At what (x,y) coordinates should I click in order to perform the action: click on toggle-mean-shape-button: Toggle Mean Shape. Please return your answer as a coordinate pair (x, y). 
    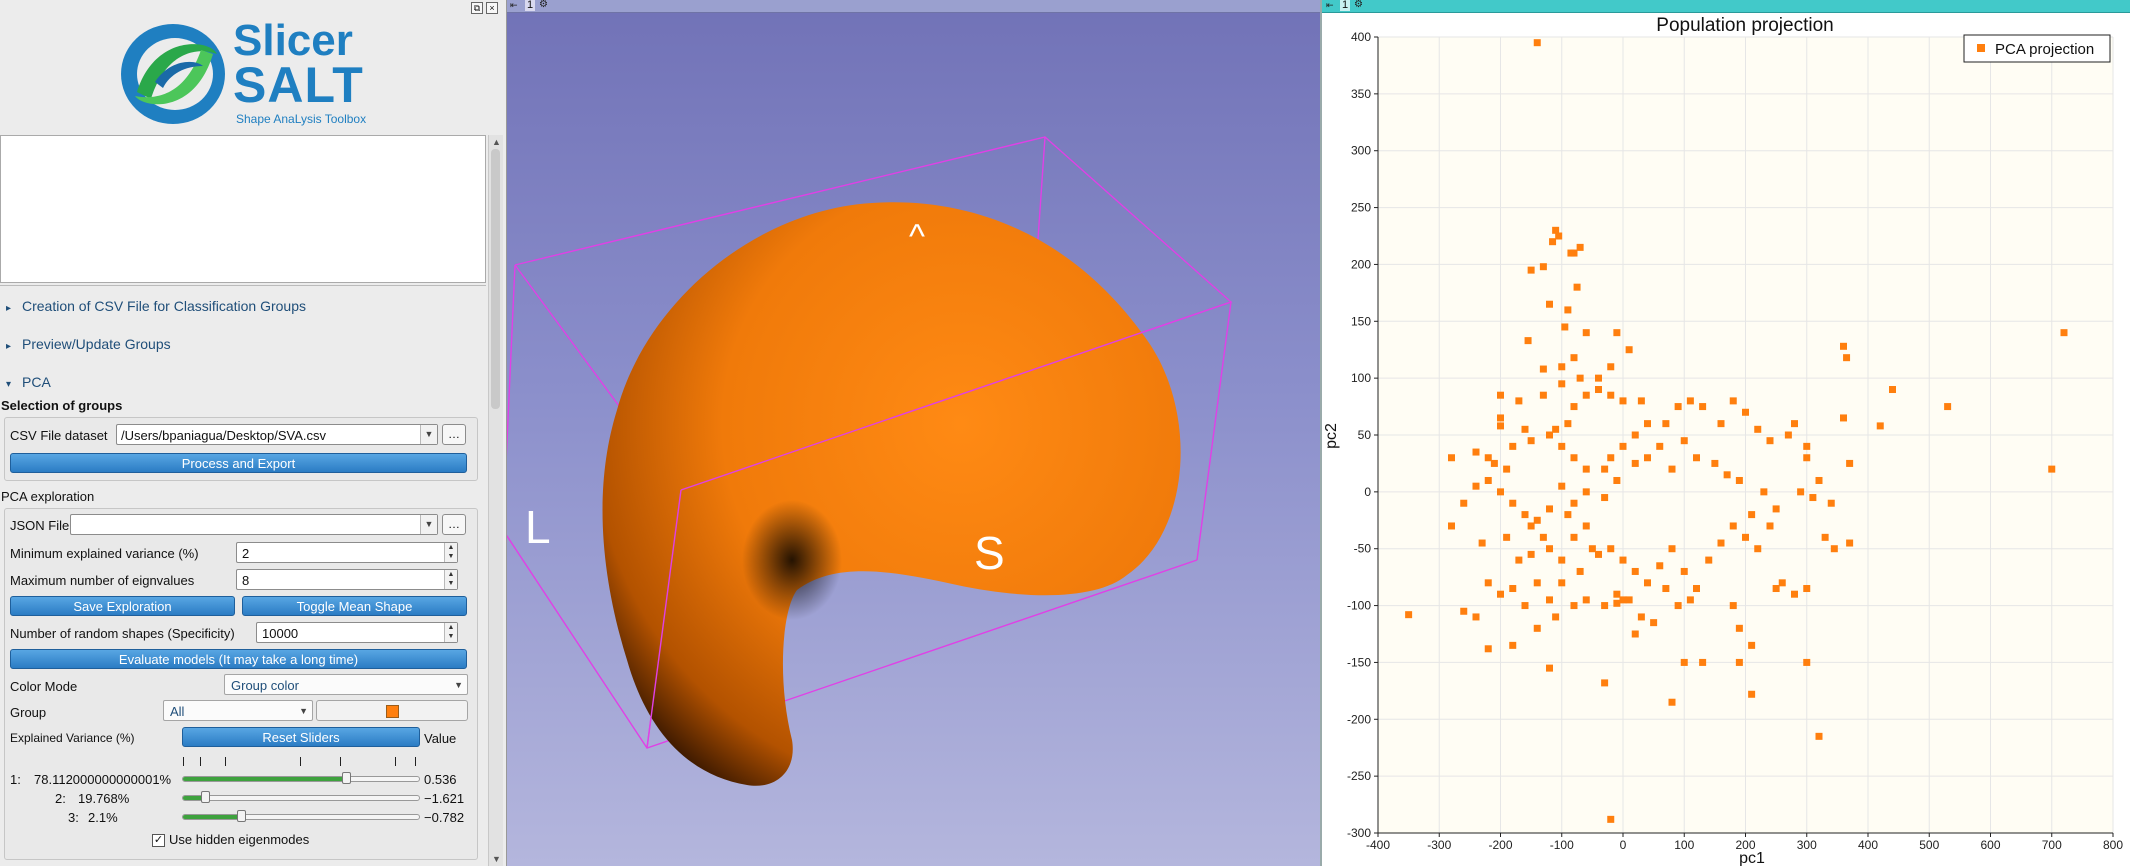
    Looking at the image, I should click on (354, 606).